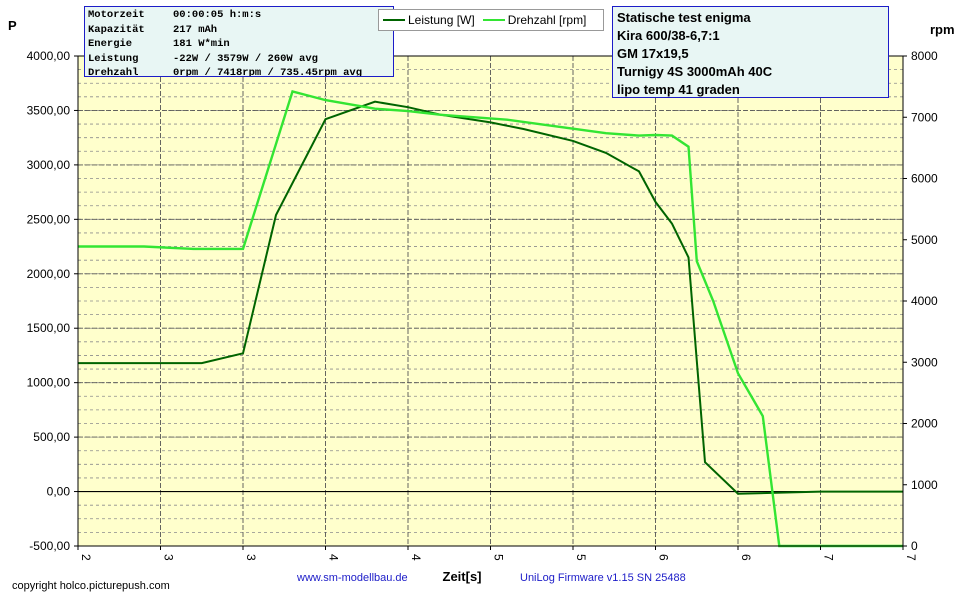 The height and width of the screenshot is (604, 970). What do you see at coordinates (110, 44) in the screenshot?
I see `info-key: Energie` at bounding box center [110, 44].